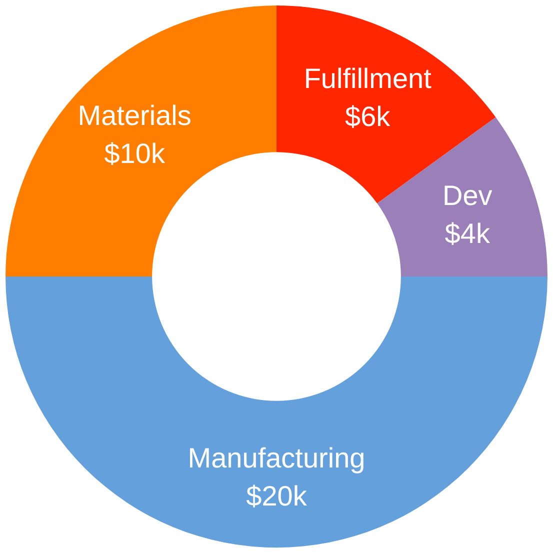  I want to click on slice-label: Materials, so click(135, 116).